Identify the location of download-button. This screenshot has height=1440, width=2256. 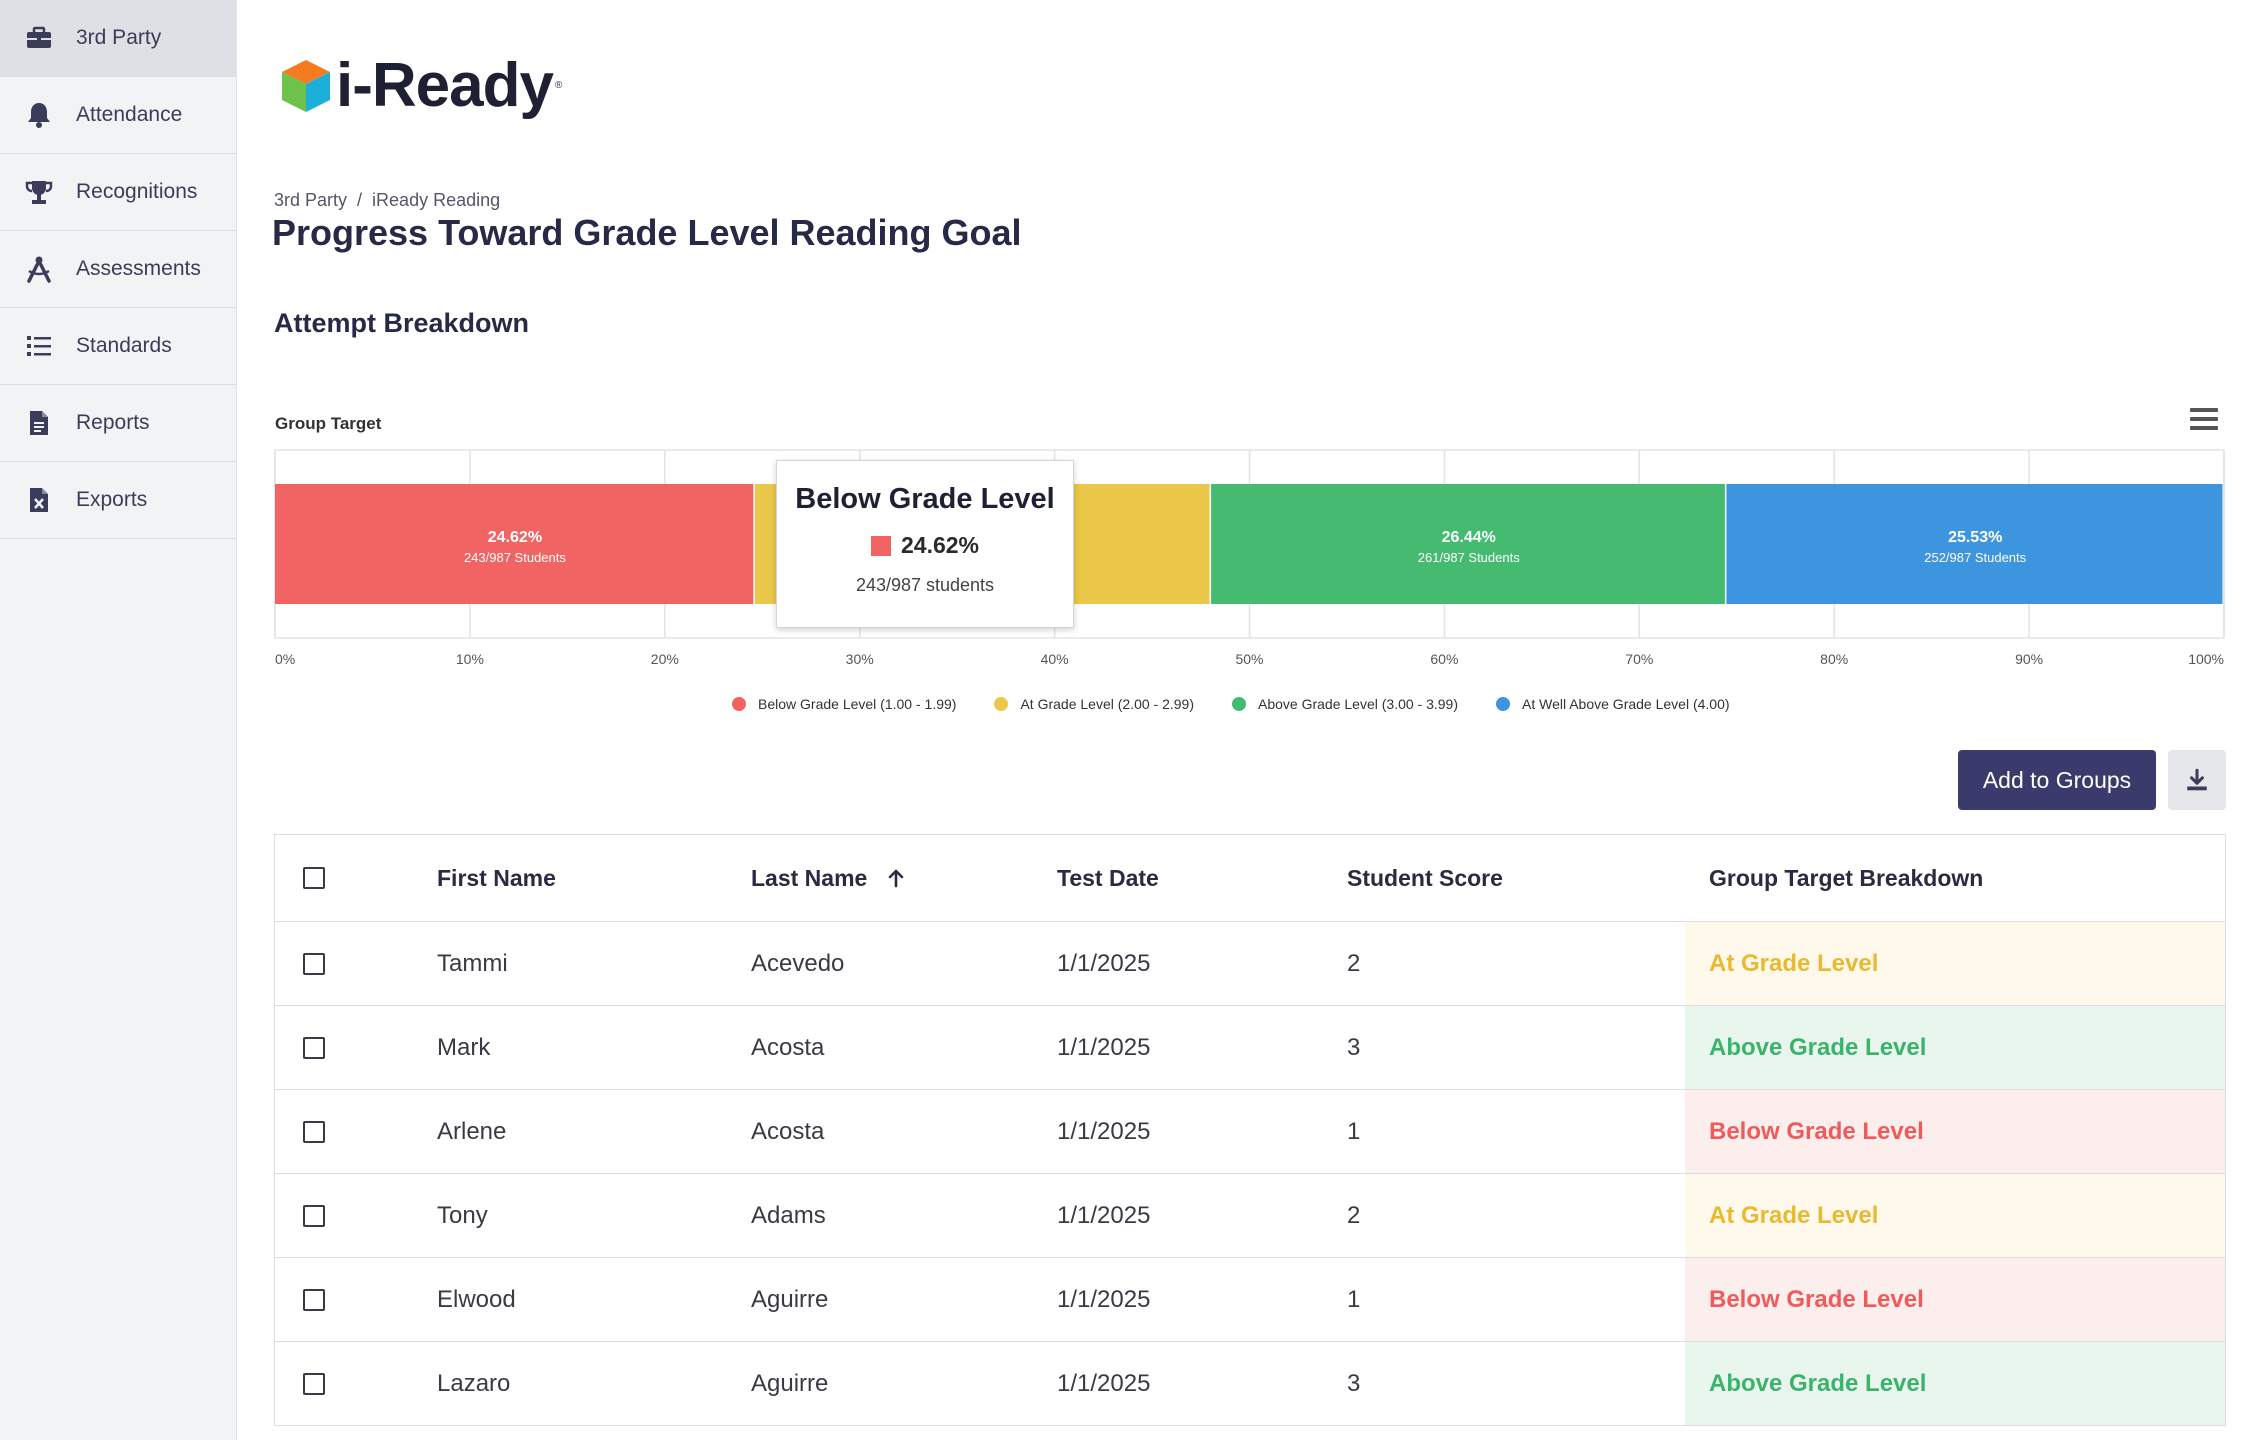
(2197, 780).